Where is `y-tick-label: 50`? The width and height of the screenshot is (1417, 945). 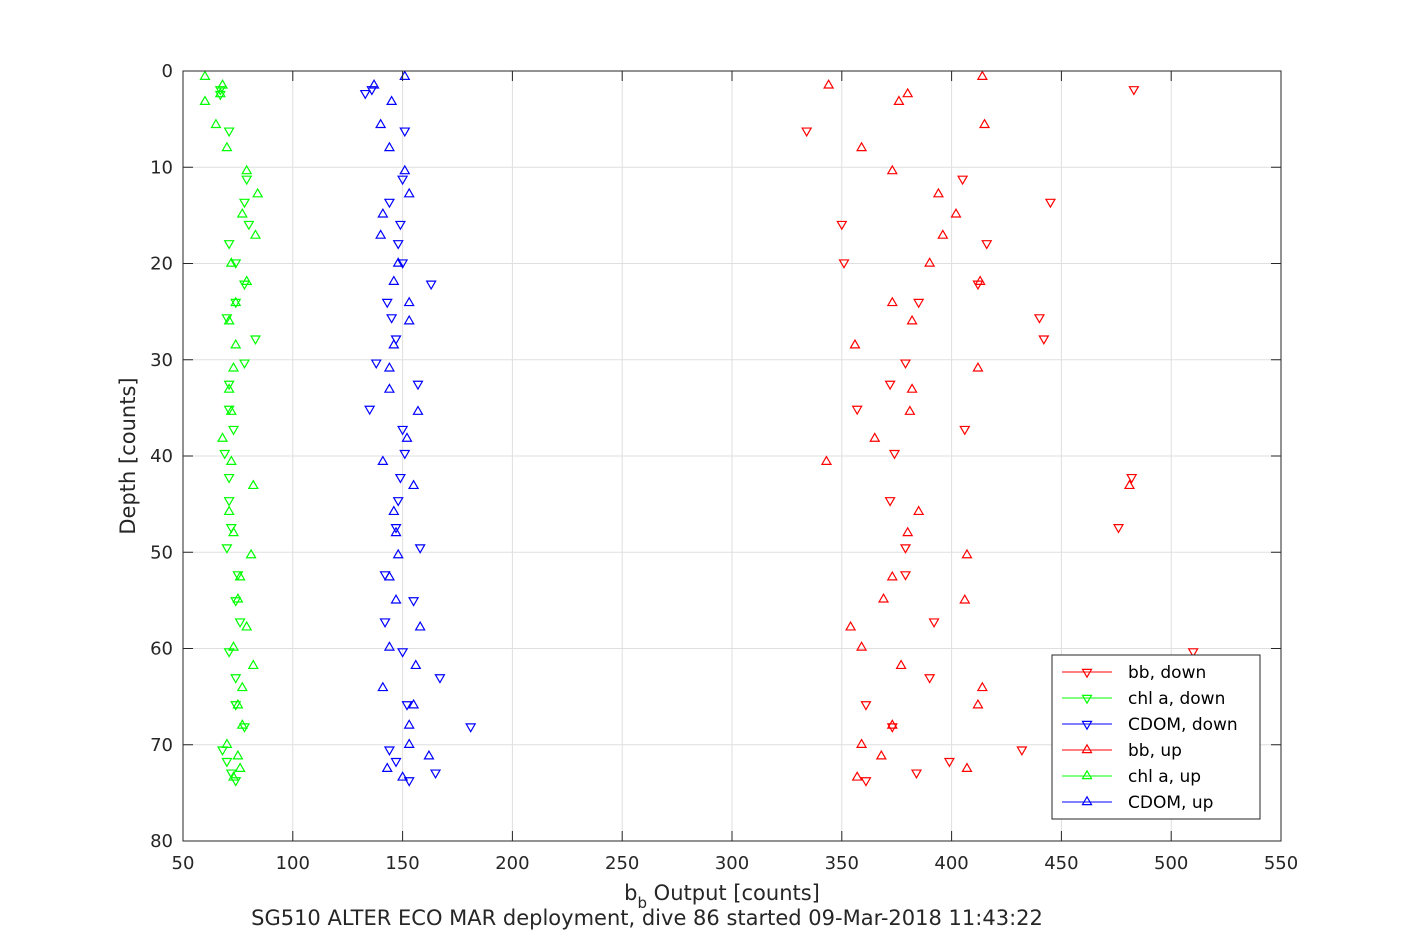
y-tick-label: 50 is located at coordinates (161, 552).